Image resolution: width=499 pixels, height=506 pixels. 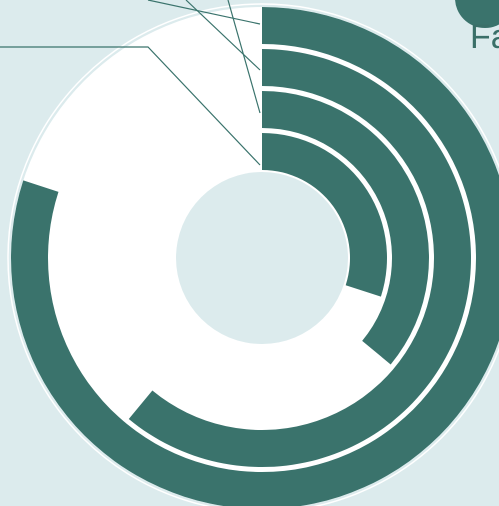 What do you see at coordinates (484, 37) in the screenshot?
I see `clipped-label: Fa` at bounding box center [484, 37].